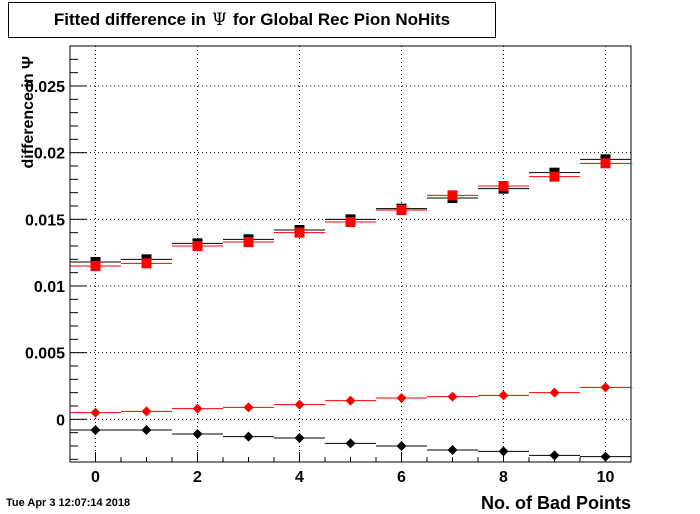  I want to click on x-tick-label: 2, so click(197, 477).